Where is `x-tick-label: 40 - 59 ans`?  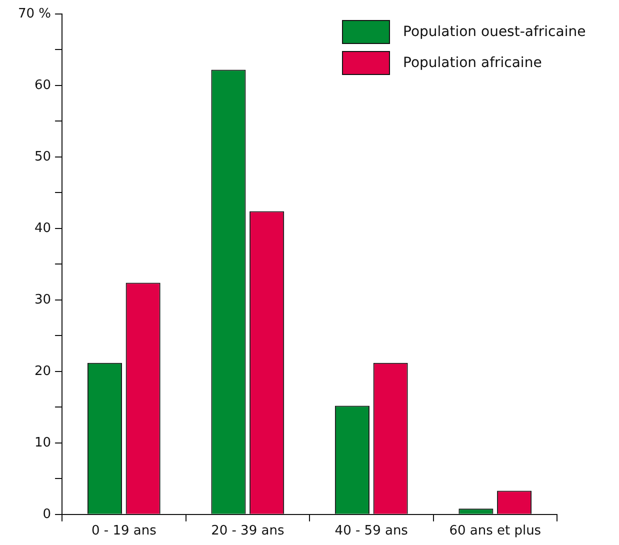 x-tick-label: 40 - 59 ans is located at coordinates (371, 531).